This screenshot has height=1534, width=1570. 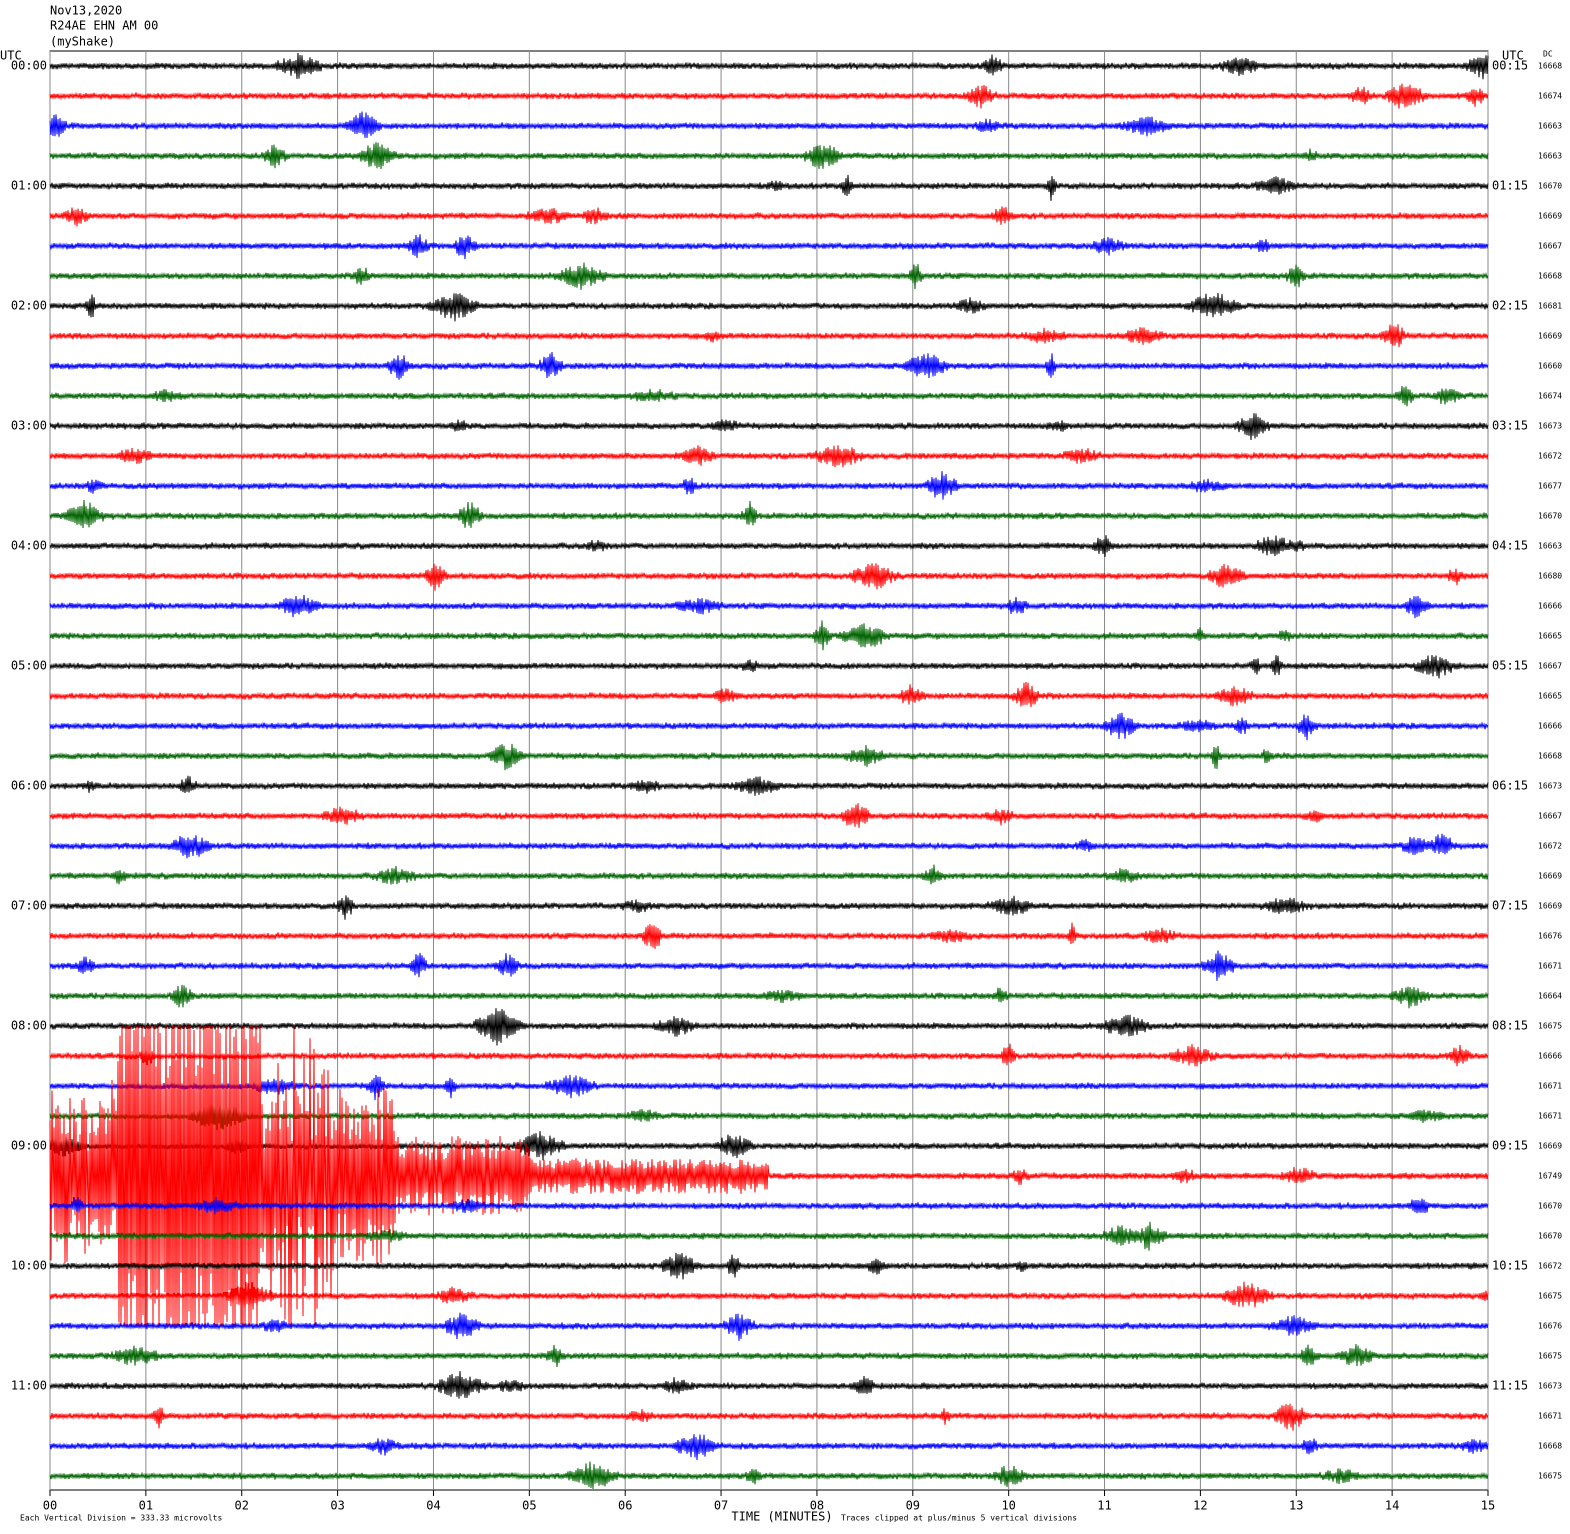 What do you see at coordinates (529, 1506) in the screenshot?
I see `x-tick-label: 05` at bounding box center [529, 1506].